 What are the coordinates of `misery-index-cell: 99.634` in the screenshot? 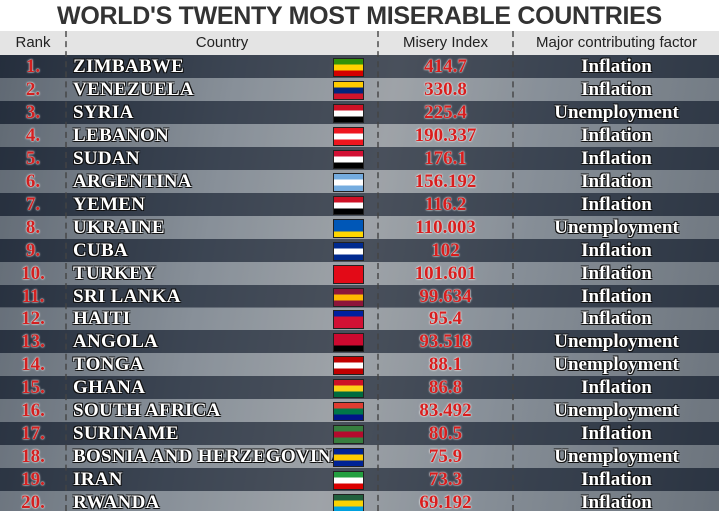 It's located at (445, 296).